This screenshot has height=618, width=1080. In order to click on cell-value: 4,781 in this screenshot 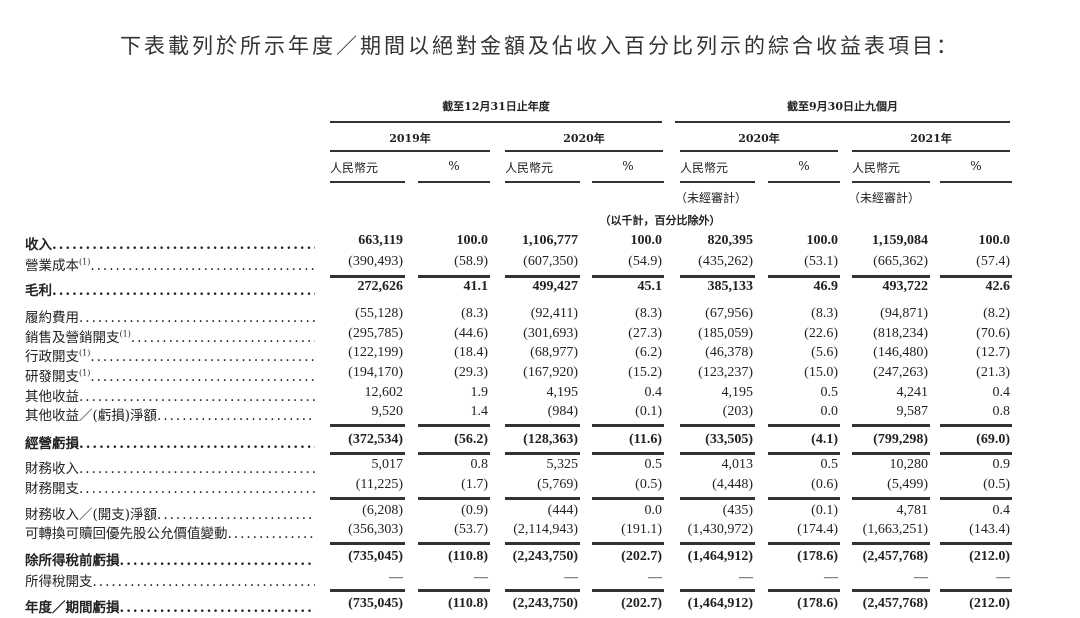, I will do `click(912, 510)`.